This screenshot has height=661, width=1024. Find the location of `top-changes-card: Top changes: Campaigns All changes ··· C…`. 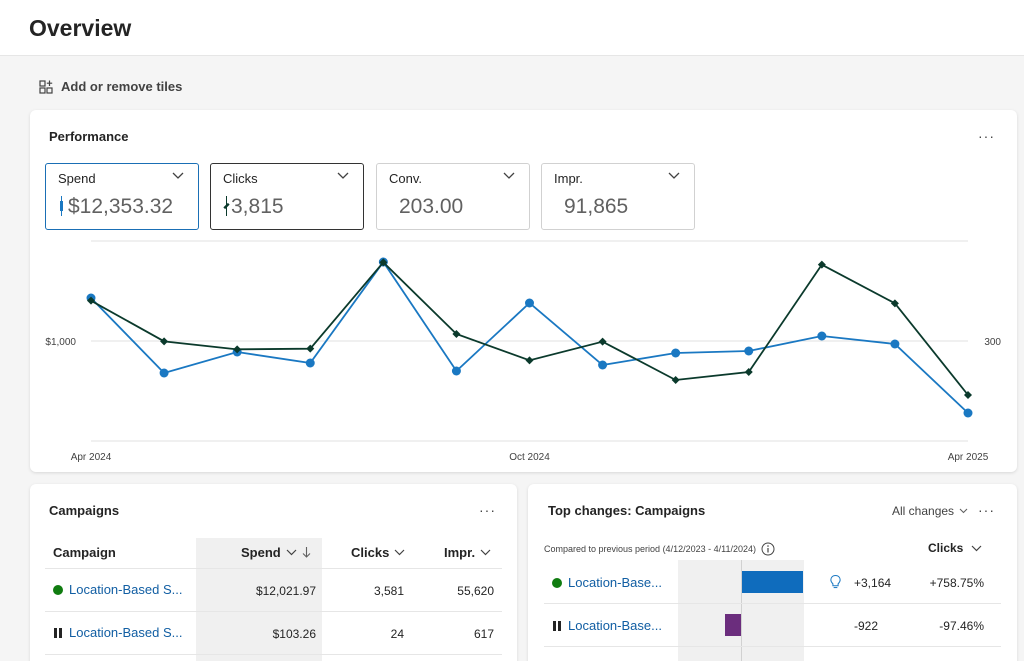

top-changes-card: Top changes: Campaigns All changes ··· C… is located at coordinates (772, 572).